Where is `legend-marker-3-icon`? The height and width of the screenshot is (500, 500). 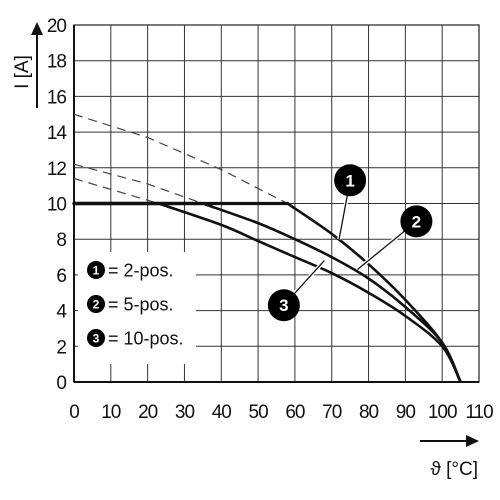 legend-marker-3-icon is located at coordinates (96, 338).